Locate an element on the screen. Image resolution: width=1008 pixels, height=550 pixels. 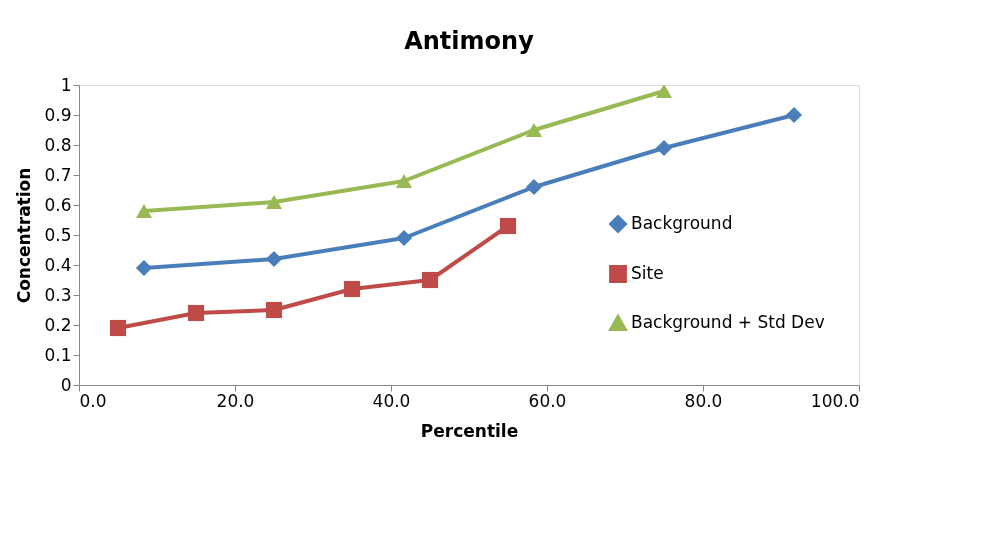
x-tick-label: 20.0 is located at coordinates (235, 400).